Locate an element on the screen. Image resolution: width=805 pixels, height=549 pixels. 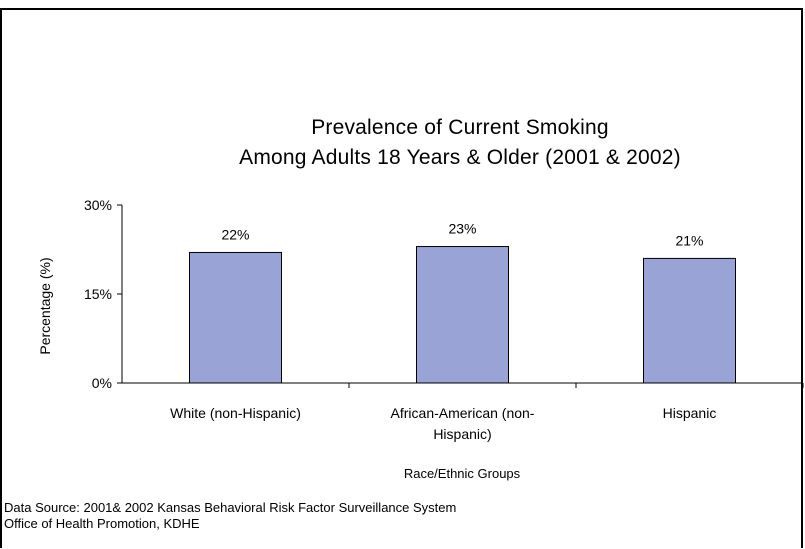
data-label: 22% is located at coordinates (235, 234).